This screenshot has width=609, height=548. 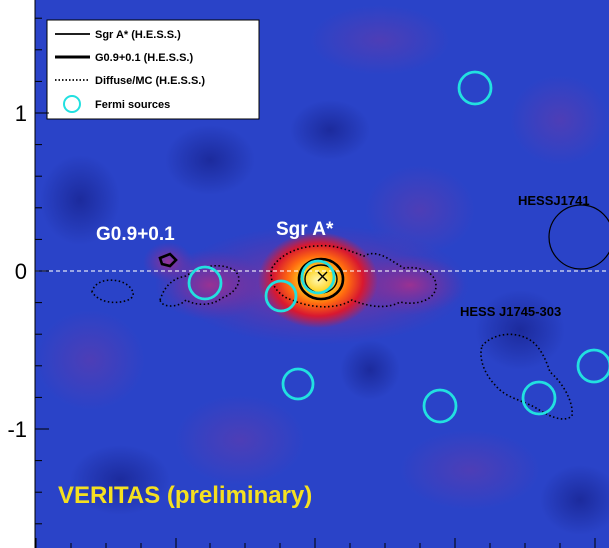 What do you see at coordinates (353, 276) in the screenshot?
I see `diffuse-contour-center` at bounding box center [353, 276].